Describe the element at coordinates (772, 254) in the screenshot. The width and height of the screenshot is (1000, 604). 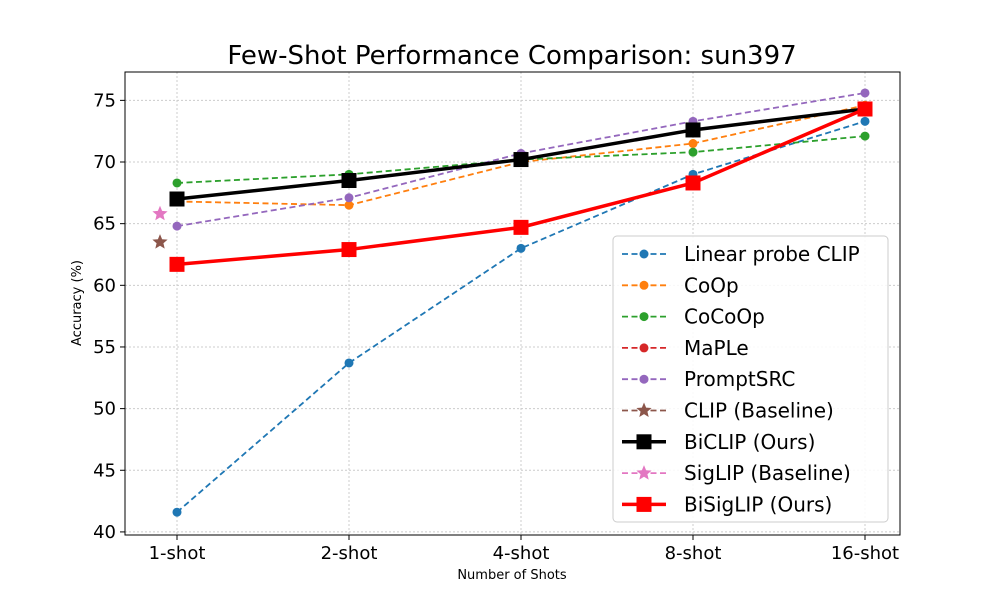
I see `legend-label: Linear probe CLIP` at that location.